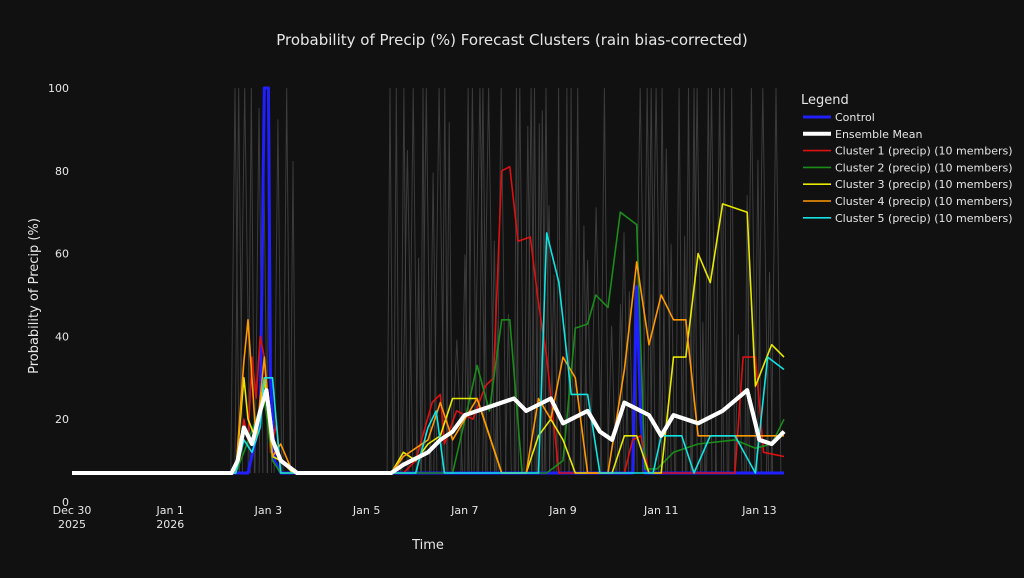 Image resolution: width=1024 pixels, height=578 pixels. I want to click on y-tick-label: 40, so click(62, 336).